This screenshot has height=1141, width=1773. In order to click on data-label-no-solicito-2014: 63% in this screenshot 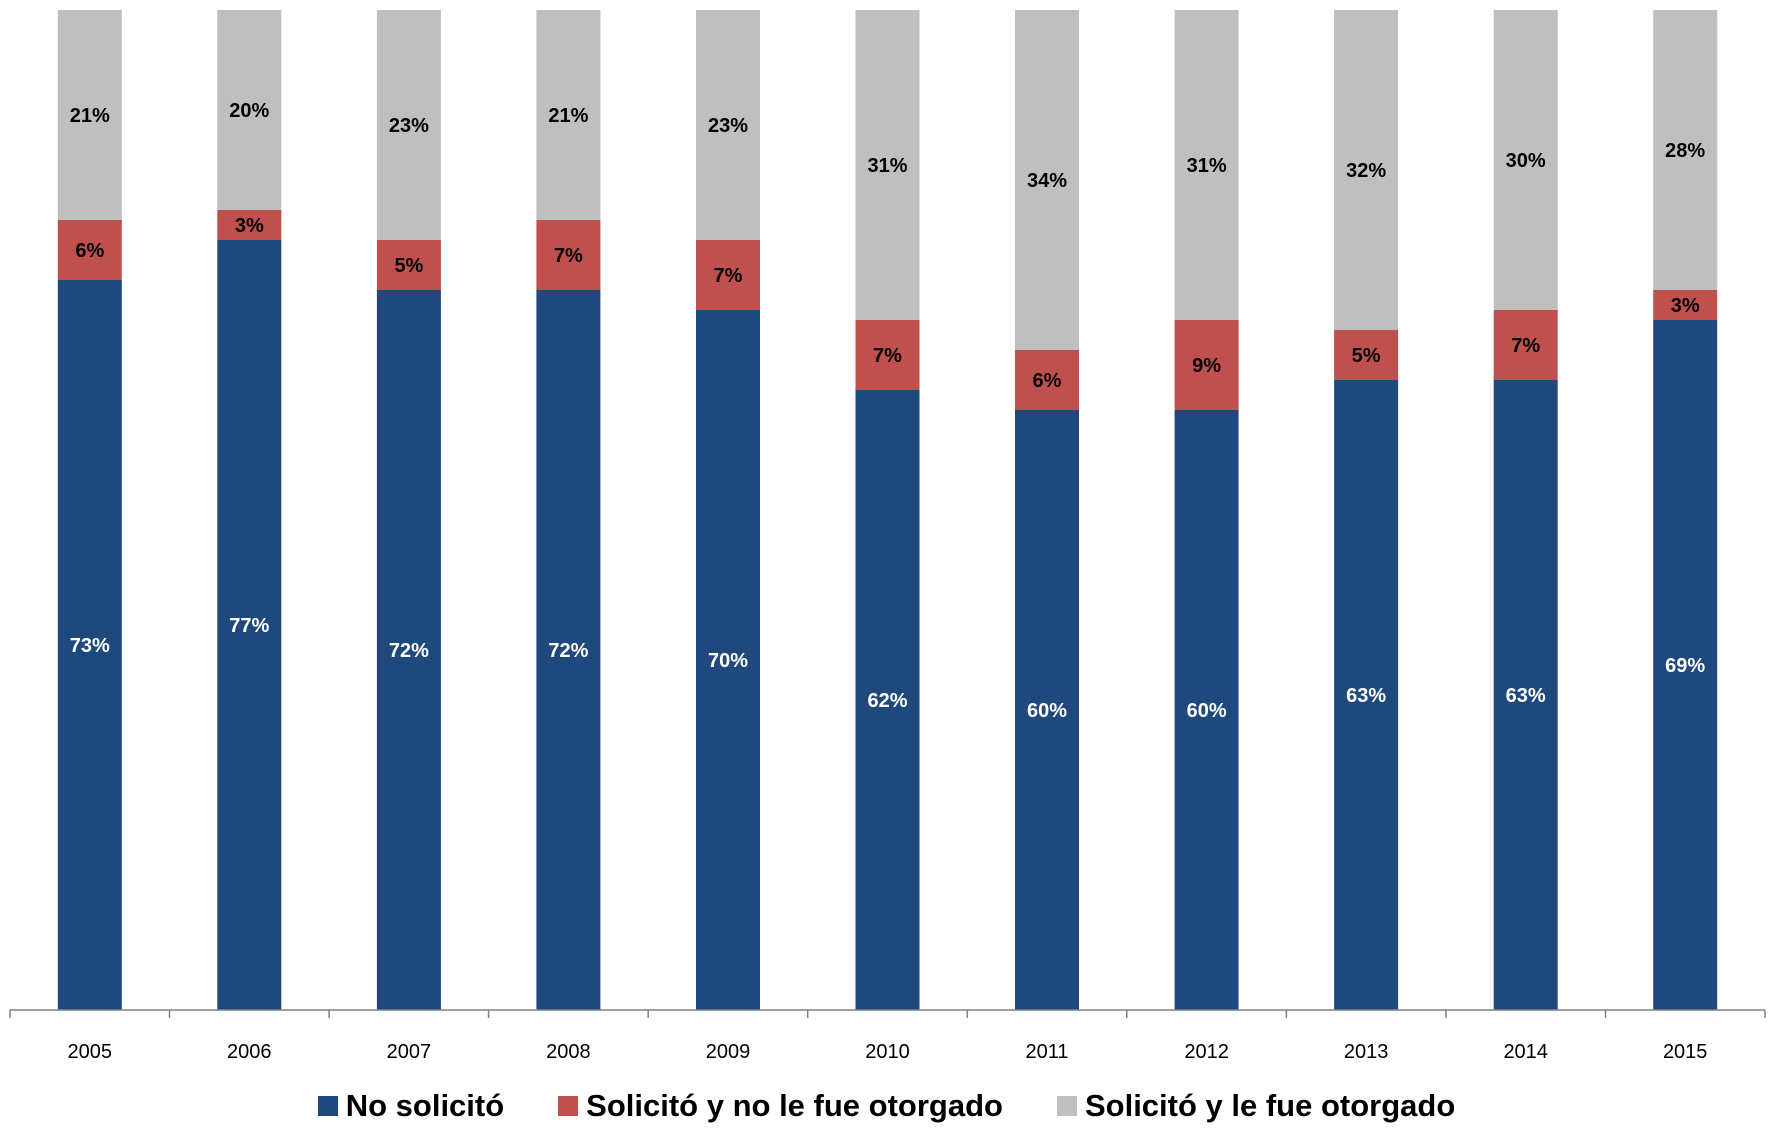, I will do `click(1526, 696)`.